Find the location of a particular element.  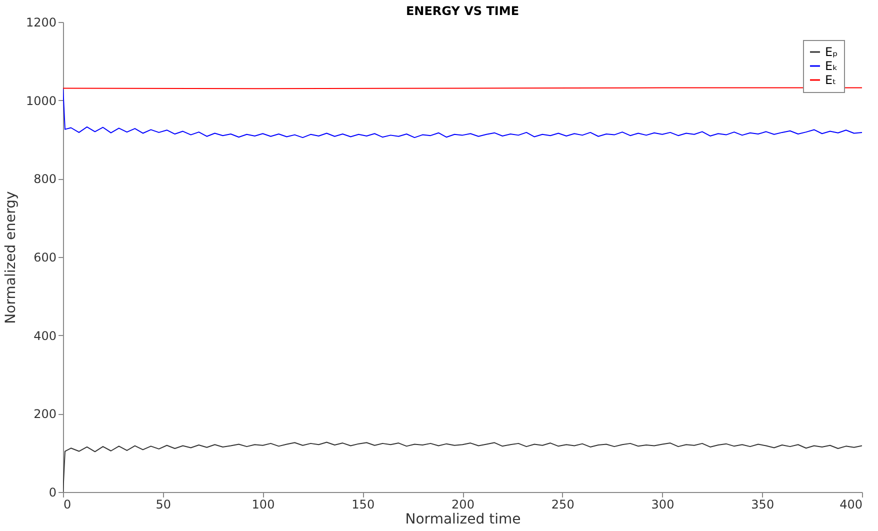

legend-label: Eₜ is located at coordinates (830, 80).